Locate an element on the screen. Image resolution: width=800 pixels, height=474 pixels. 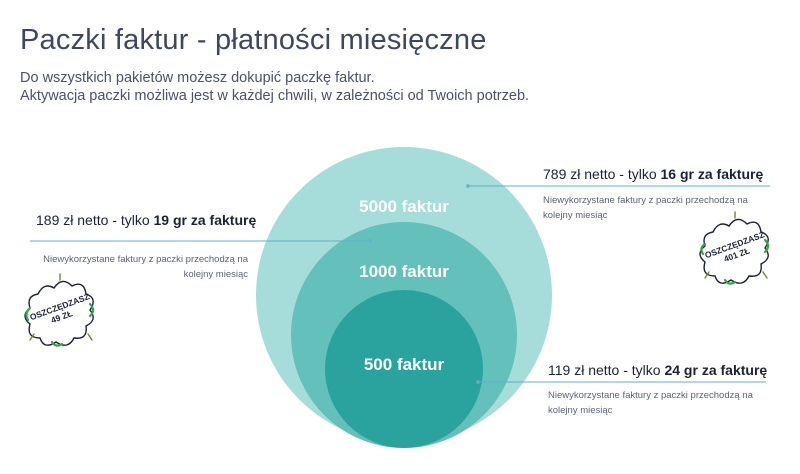
price-5000: 789 zł netto - tylko 16 gr za fakturę is located at coordinates (653, 174).